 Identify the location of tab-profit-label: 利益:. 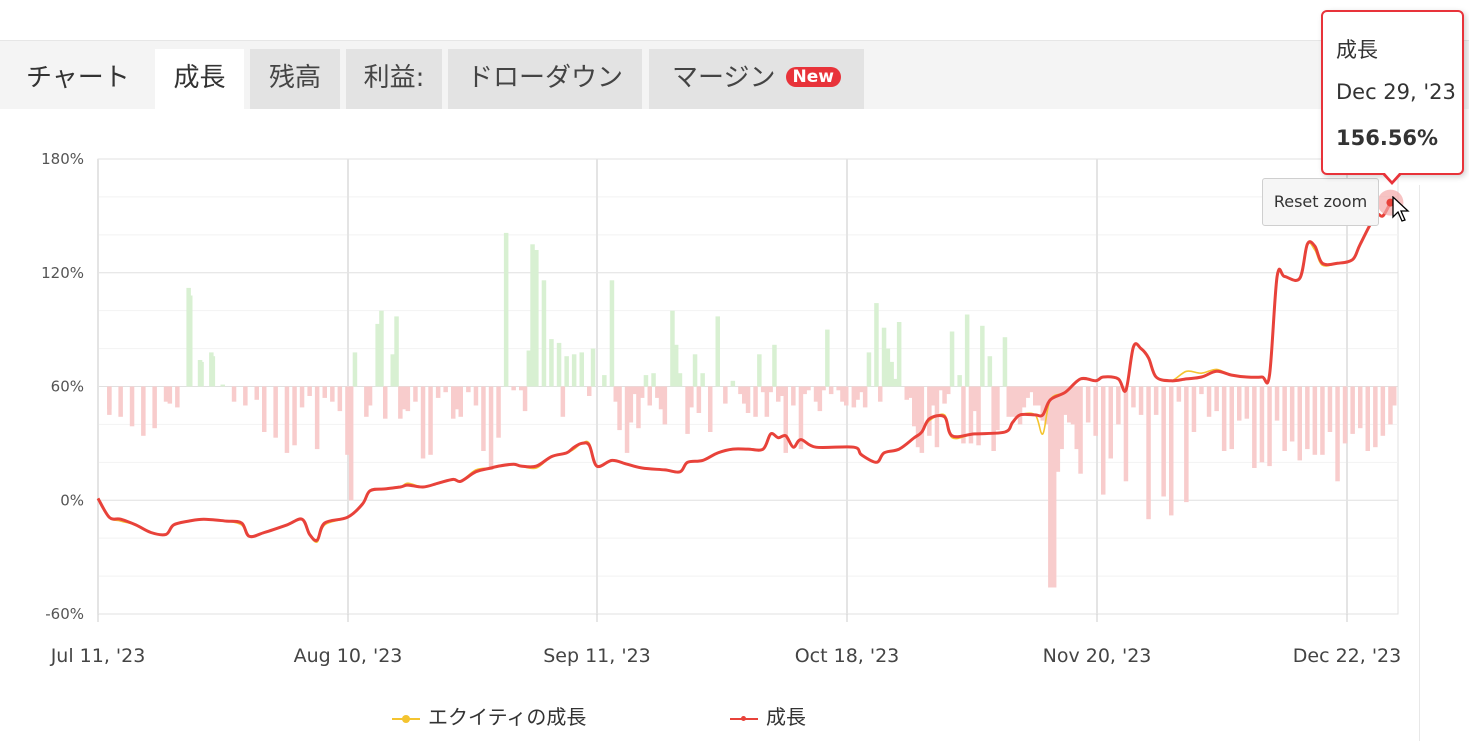
(394, 78).